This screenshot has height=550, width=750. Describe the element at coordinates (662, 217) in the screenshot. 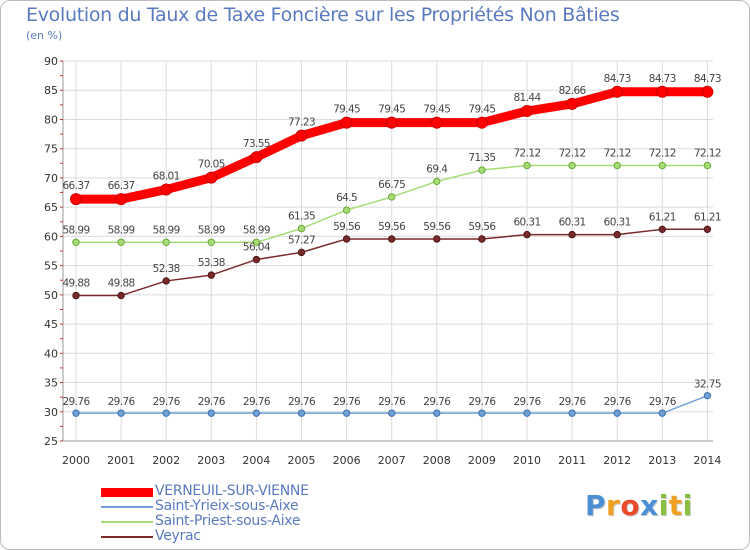

I see `data-label: 61.21` at that location.